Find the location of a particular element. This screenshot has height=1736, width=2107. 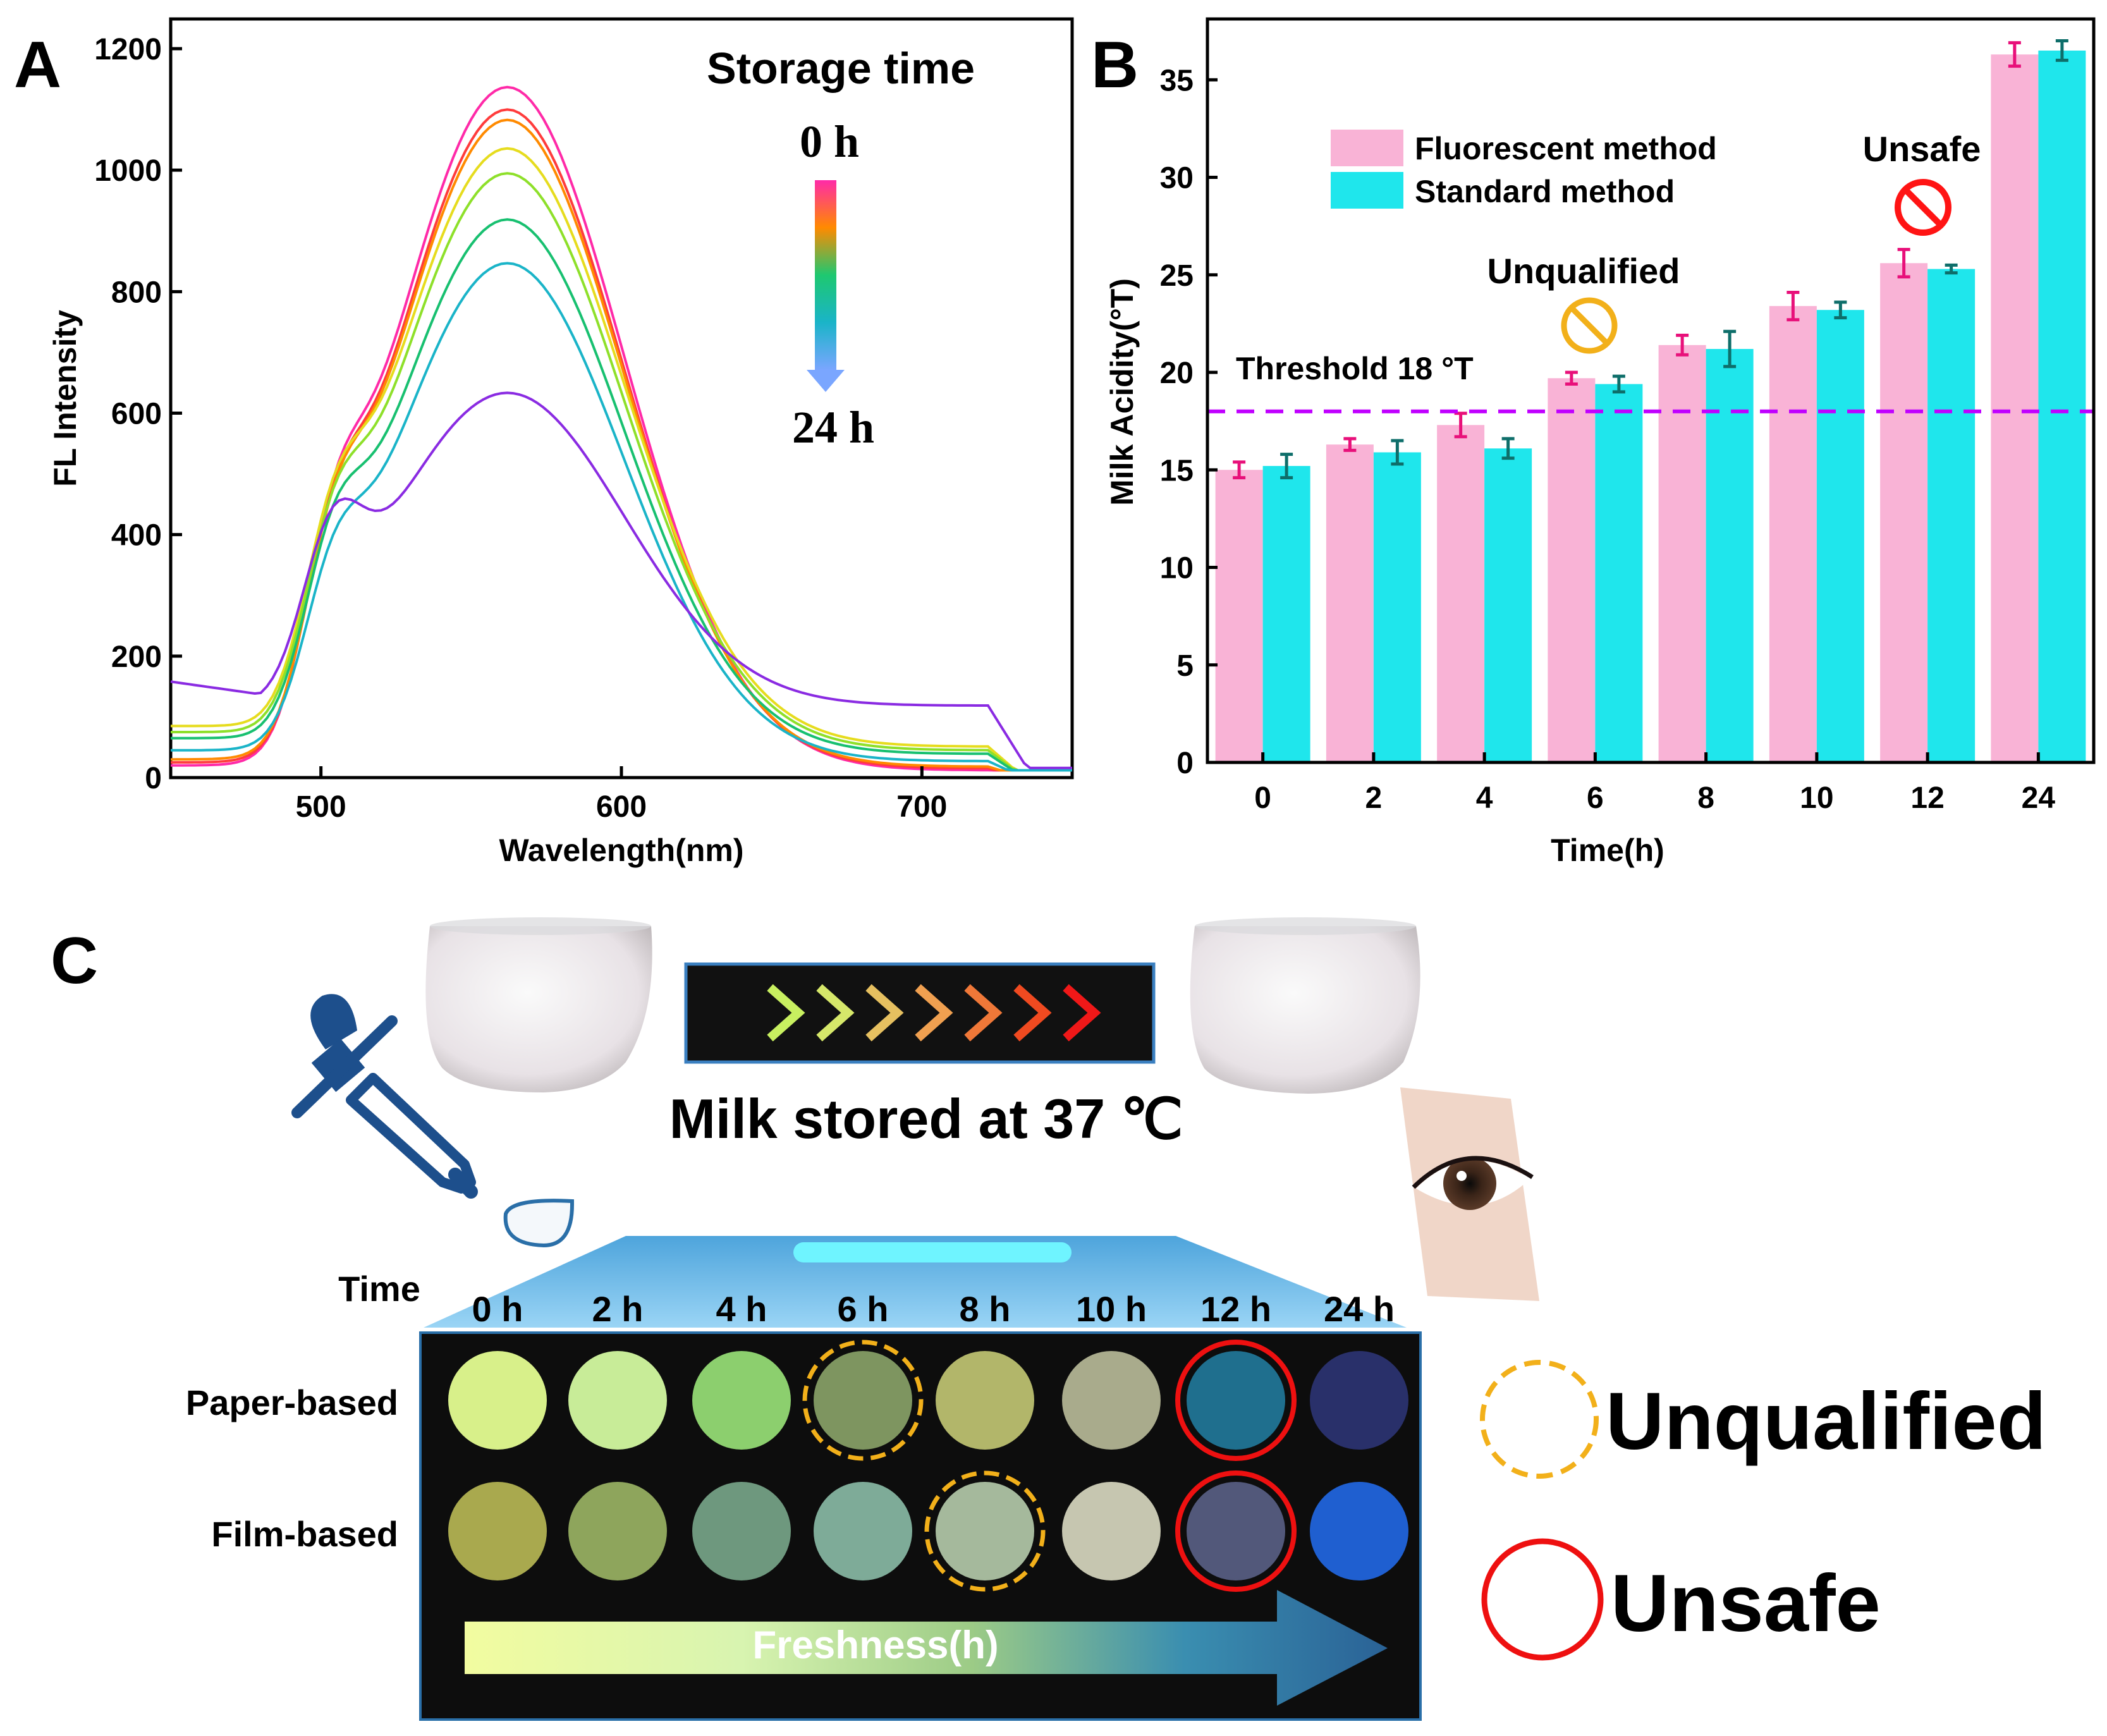

x-tick-label-b: 4 is located at coordinates (1485, 798).